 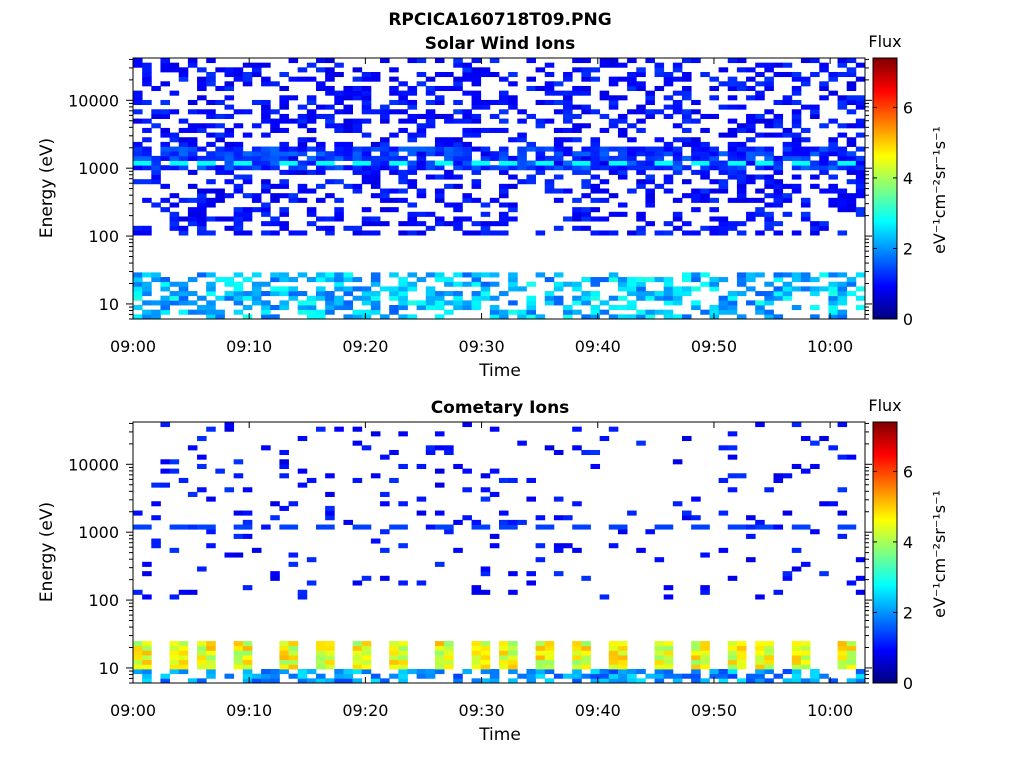 What do you see at coordinates (939, 190) in the screenshot?
I see `colorbar-unit: eV⁻¹cm⁻²sr⁻¹s⁻¹` at bounding box center [939, 190].